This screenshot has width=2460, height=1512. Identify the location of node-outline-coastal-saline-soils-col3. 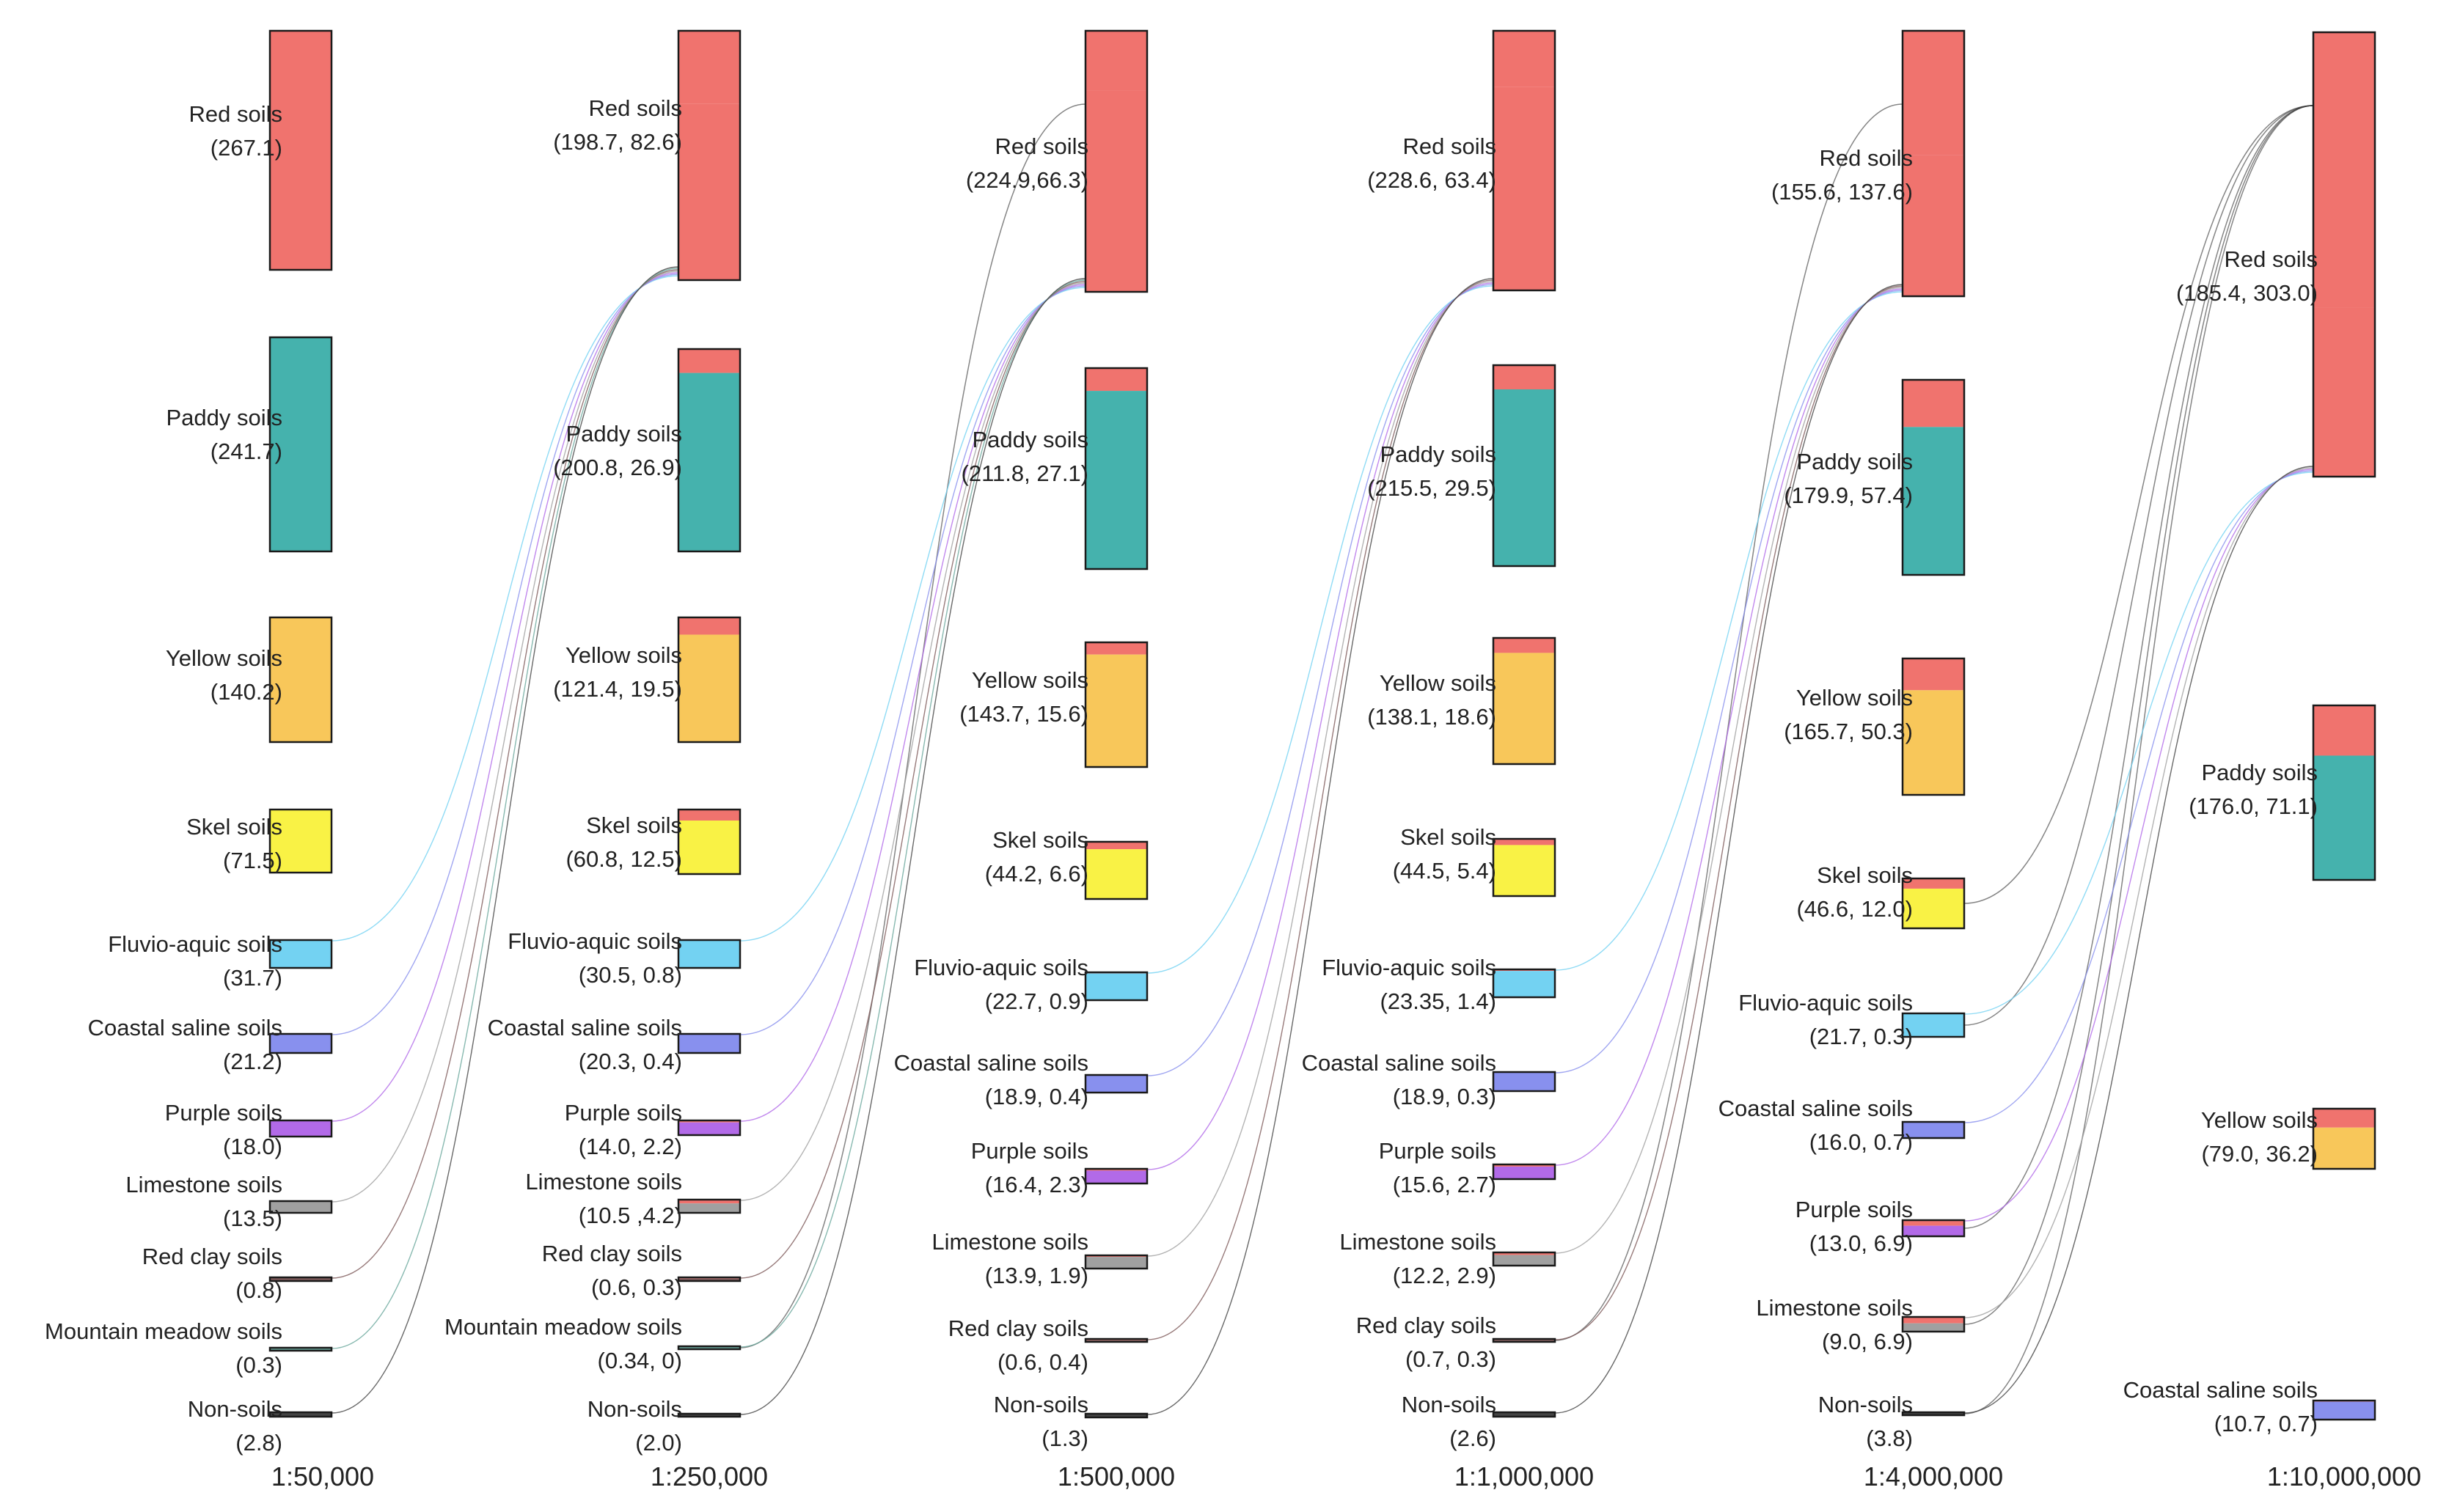
(1524, 1082).